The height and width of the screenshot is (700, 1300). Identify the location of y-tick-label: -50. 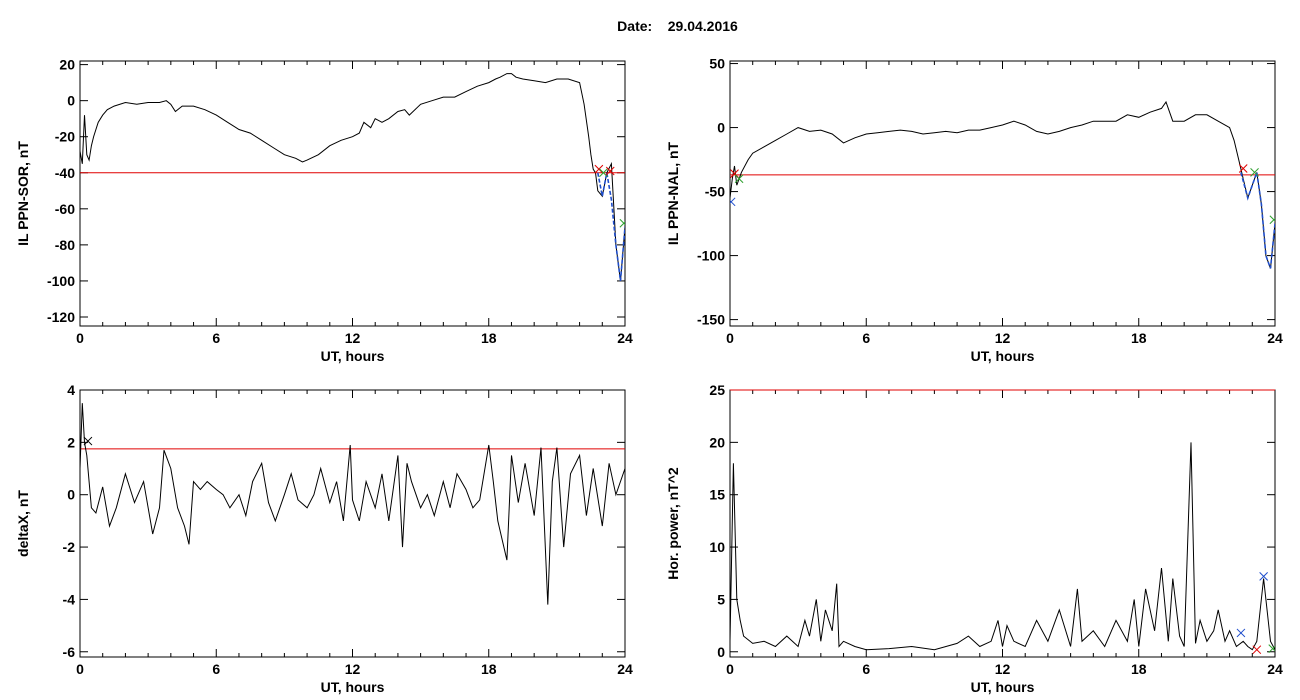
(715, 192).